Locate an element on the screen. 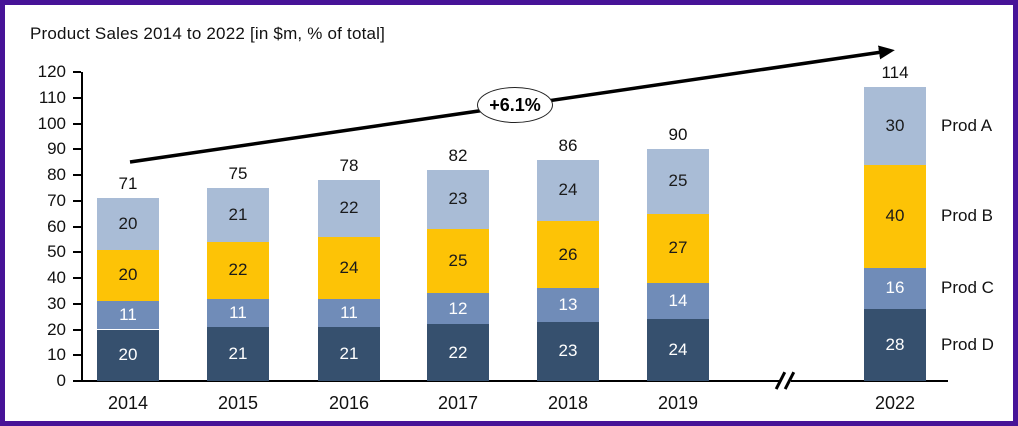  y-tick-label: 0 is located at coordinates (61, 380).